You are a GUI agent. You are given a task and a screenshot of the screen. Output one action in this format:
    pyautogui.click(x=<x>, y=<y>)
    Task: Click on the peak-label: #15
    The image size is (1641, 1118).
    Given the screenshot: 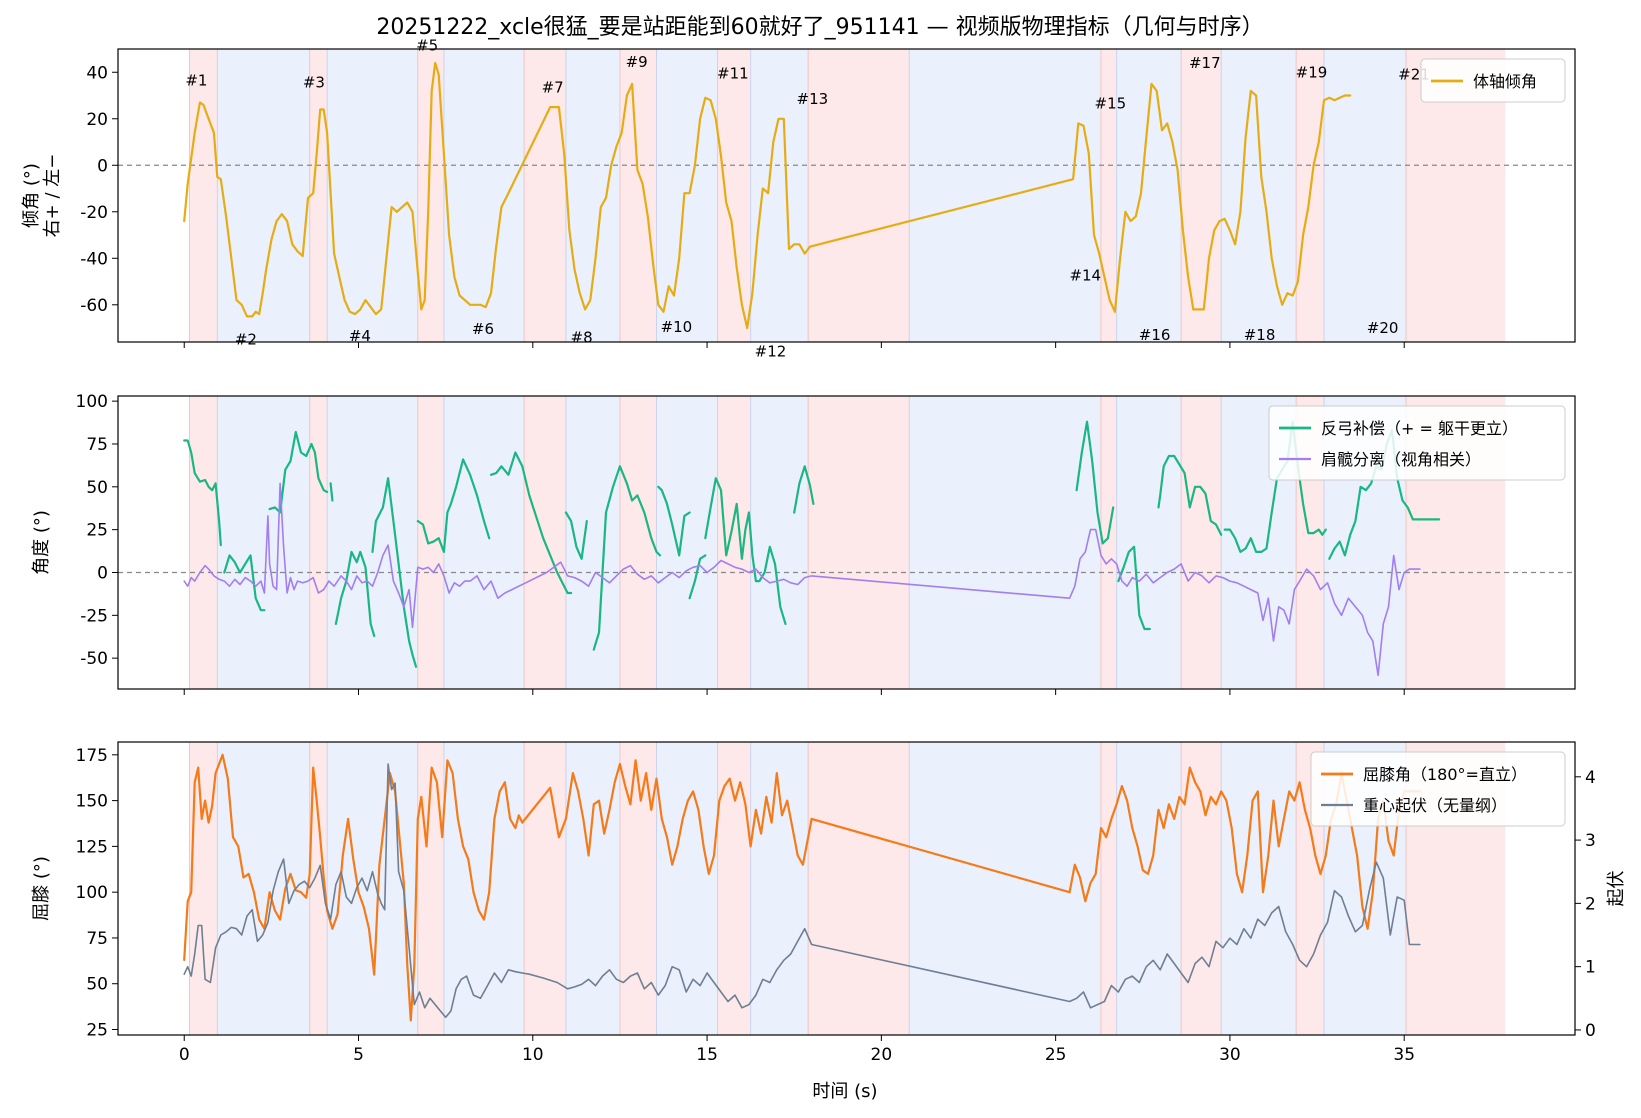 What is the action you would take?
    pyautogui.click(x=1111, y=104)
    